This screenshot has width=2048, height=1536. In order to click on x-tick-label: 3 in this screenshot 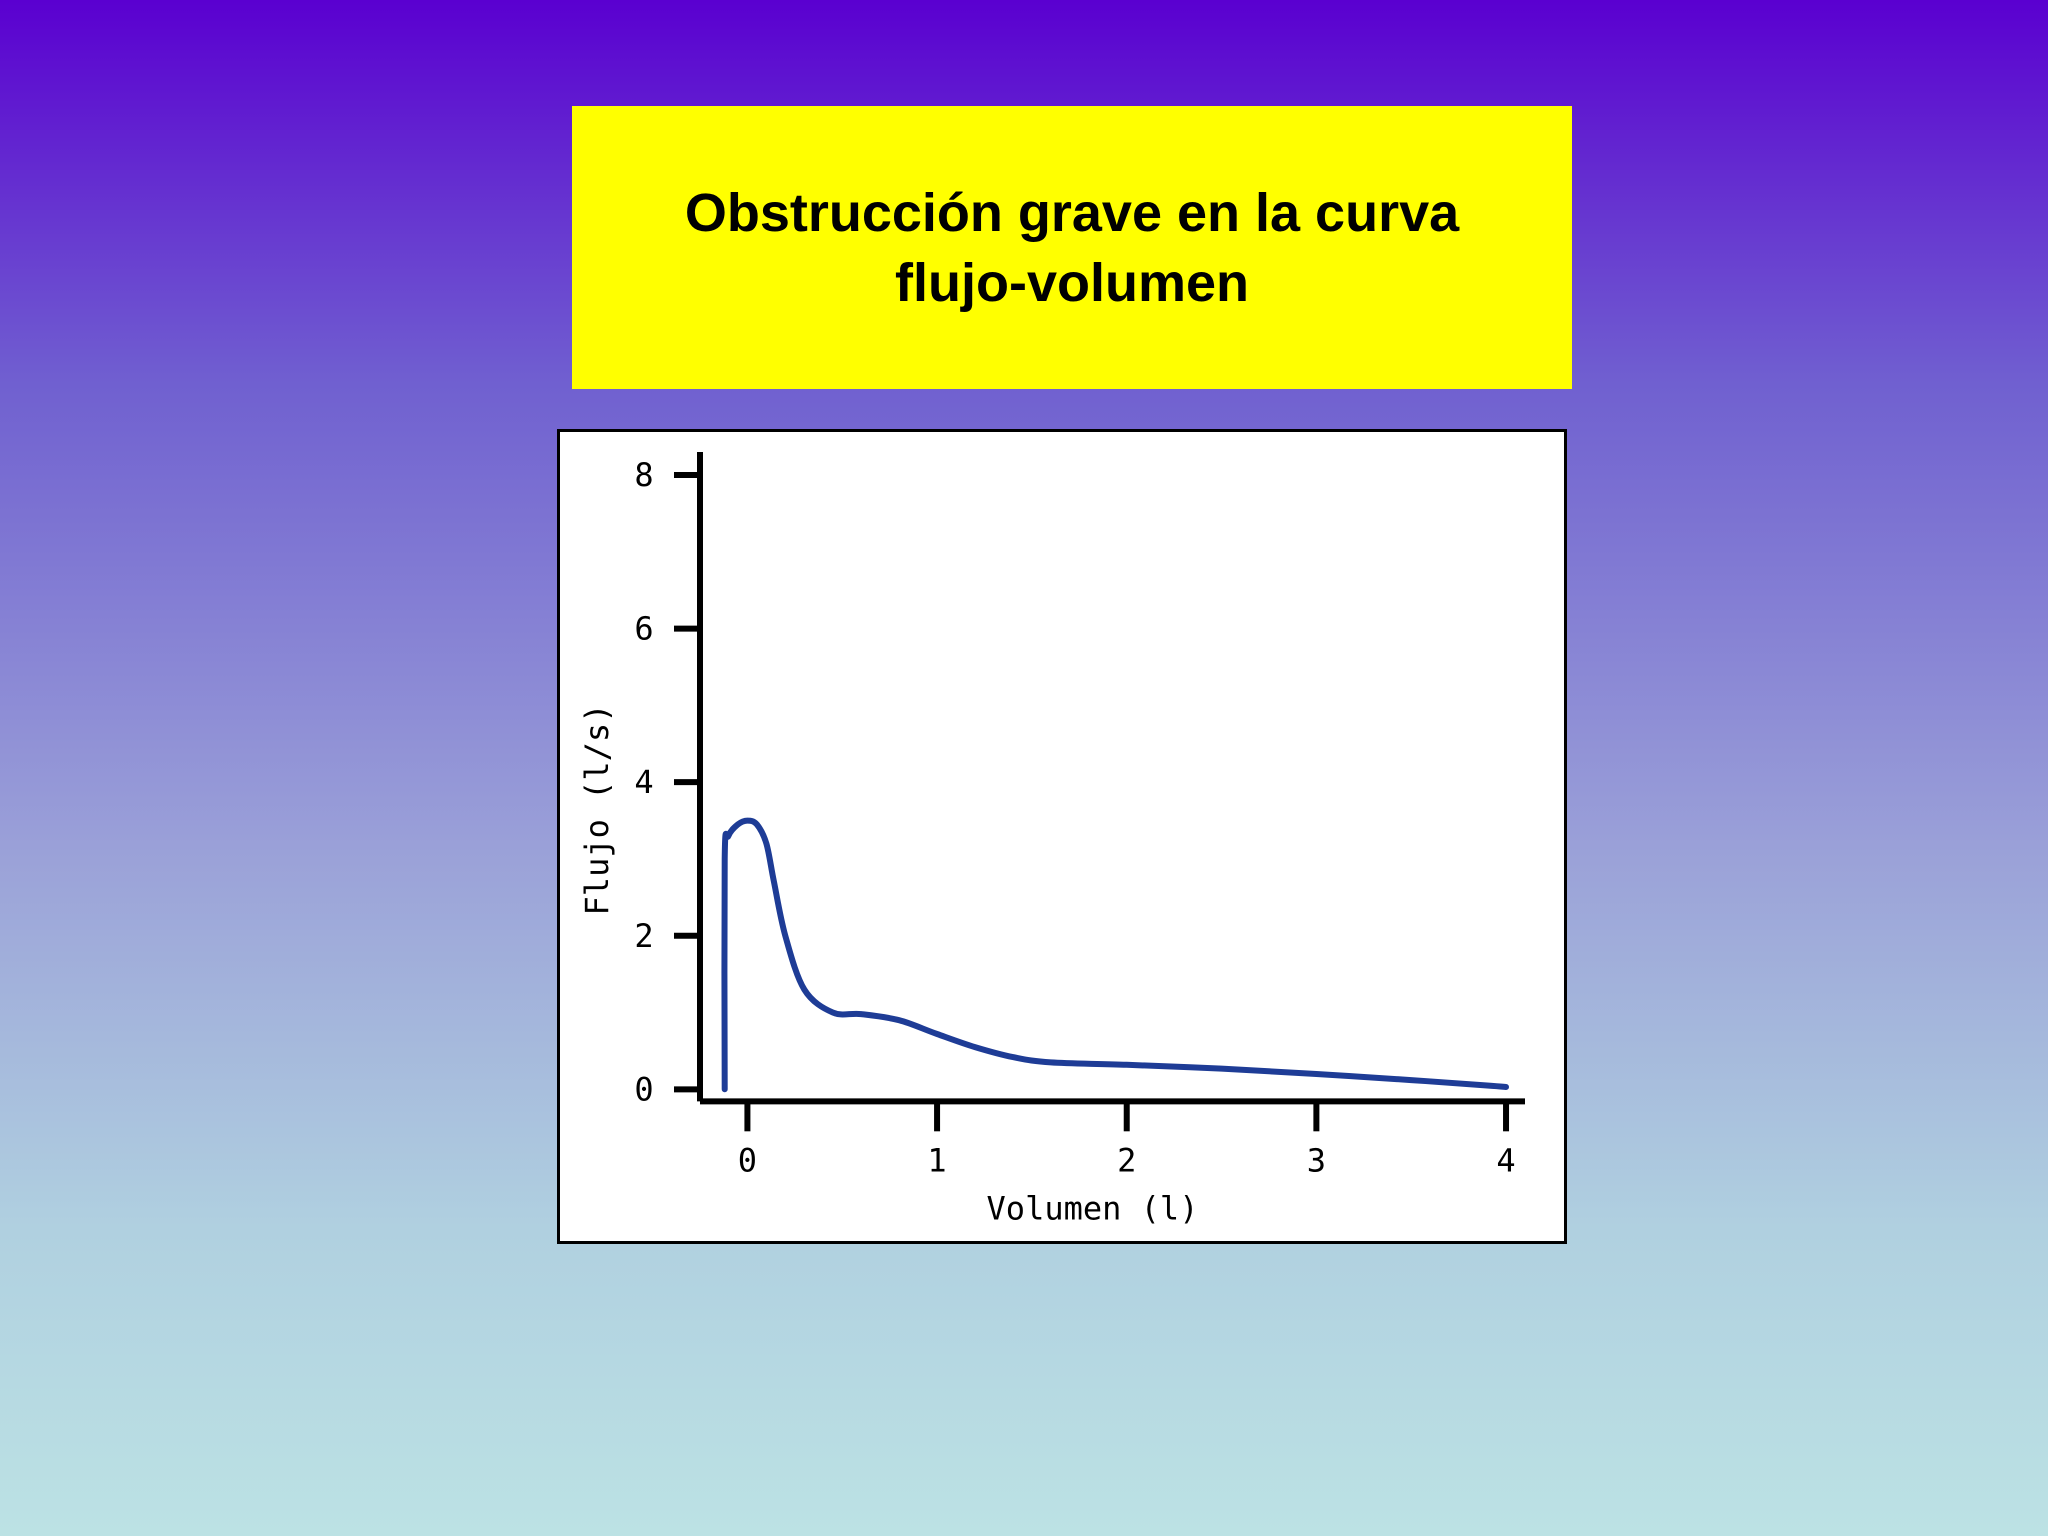, I will do `click(1316, 1160)`.